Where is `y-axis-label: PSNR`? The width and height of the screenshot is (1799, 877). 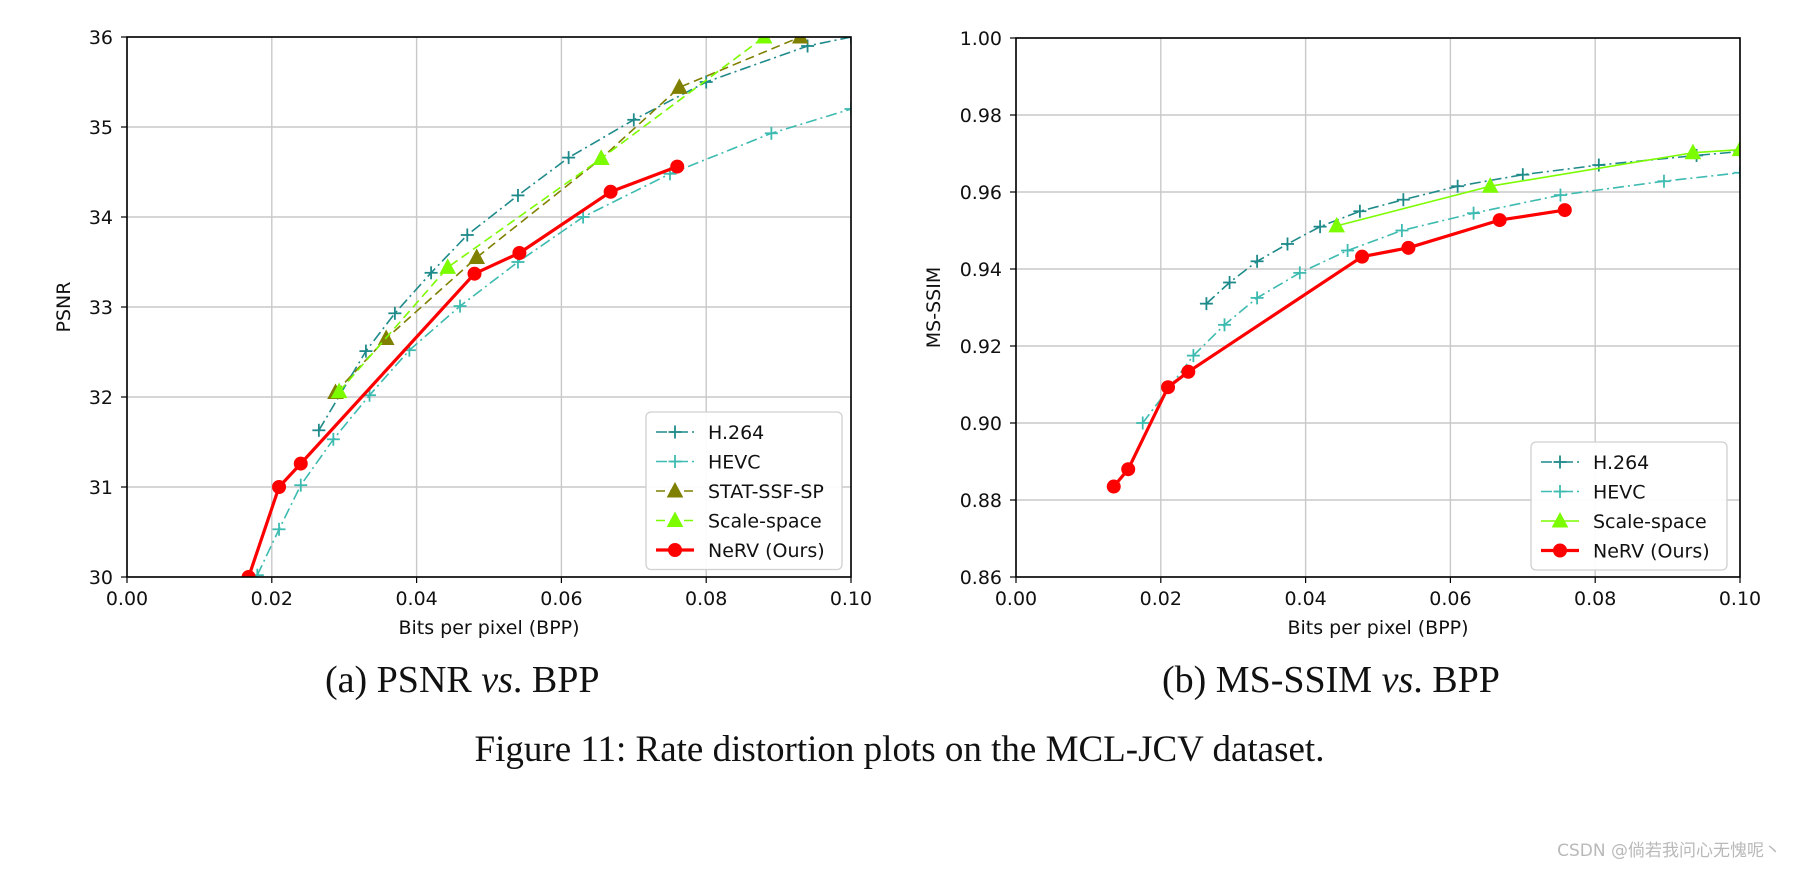
y-axis-label: PSNR is located at coordinates (64, 307).